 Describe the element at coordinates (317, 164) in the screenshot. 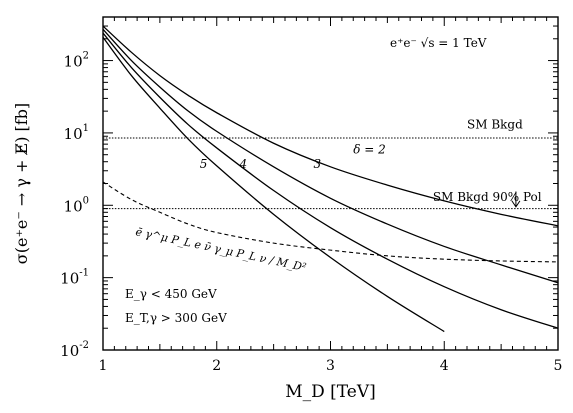

I see `series-label-1: 3` at that location.